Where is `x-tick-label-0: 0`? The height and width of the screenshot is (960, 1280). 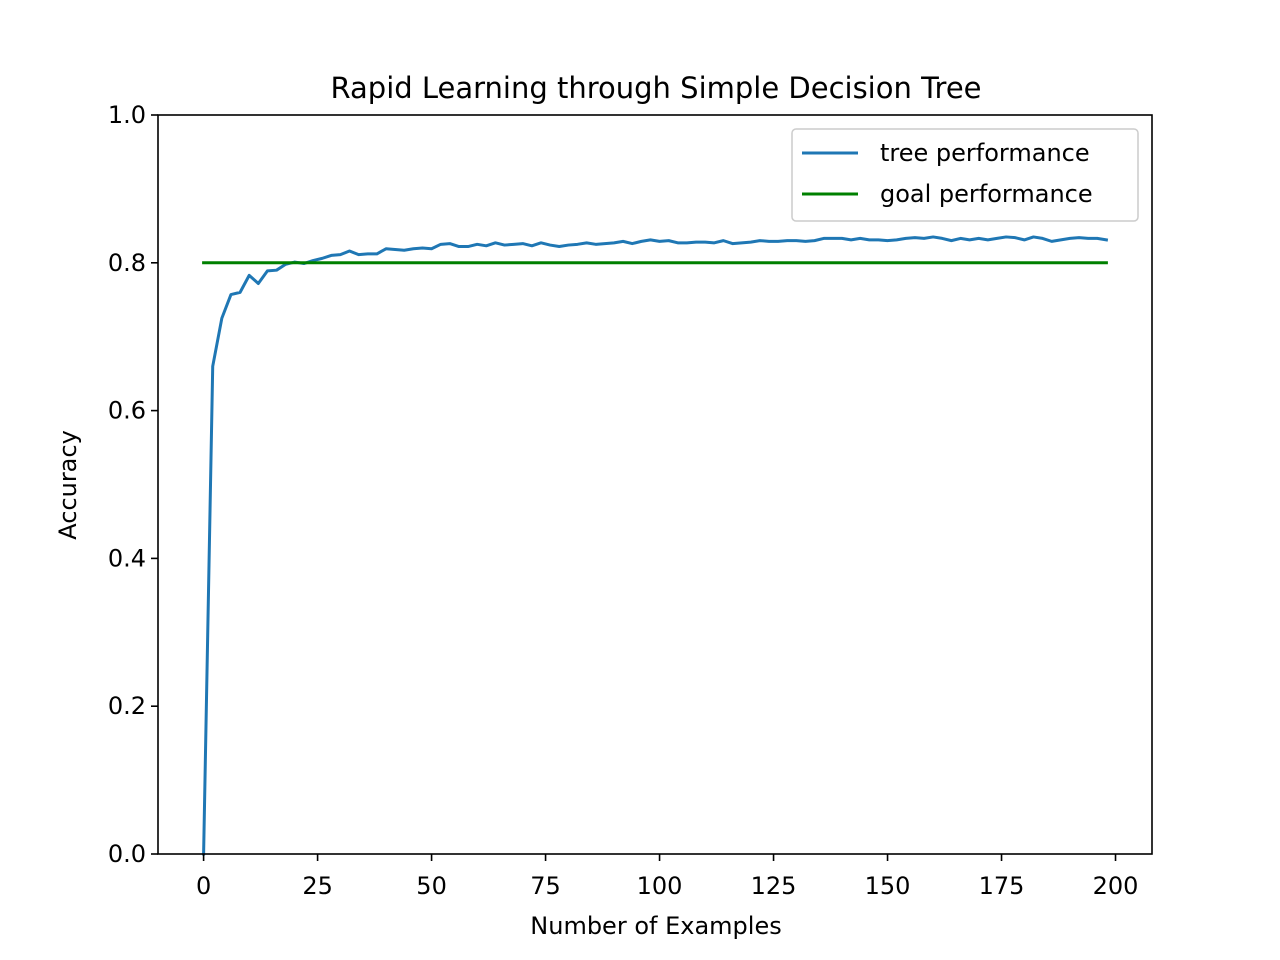 x-tick-label-0: 0 is located at coordinates (203, 886).